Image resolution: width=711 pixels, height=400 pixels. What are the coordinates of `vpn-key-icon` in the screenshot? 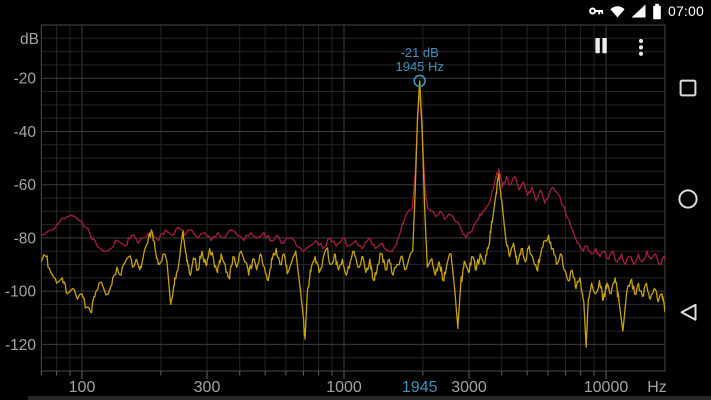 It's located at (596, 11).